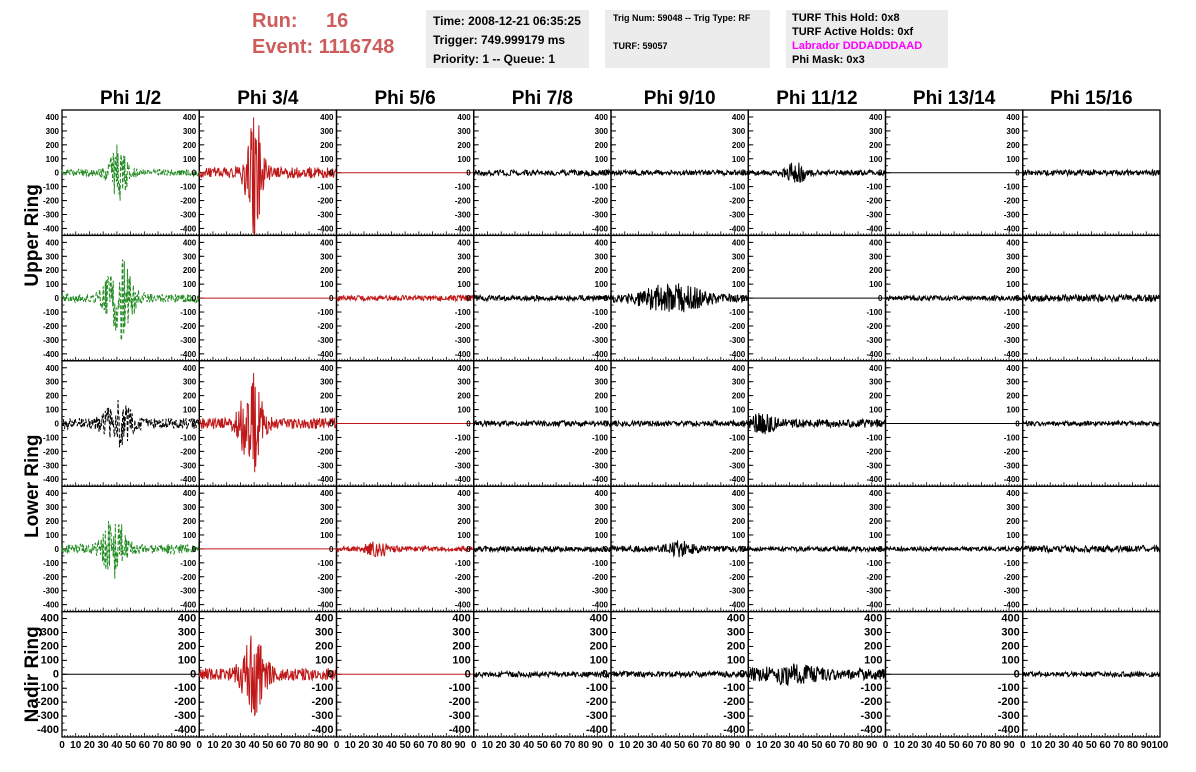  I want to click on event-label: Event:, so click(283, 47).